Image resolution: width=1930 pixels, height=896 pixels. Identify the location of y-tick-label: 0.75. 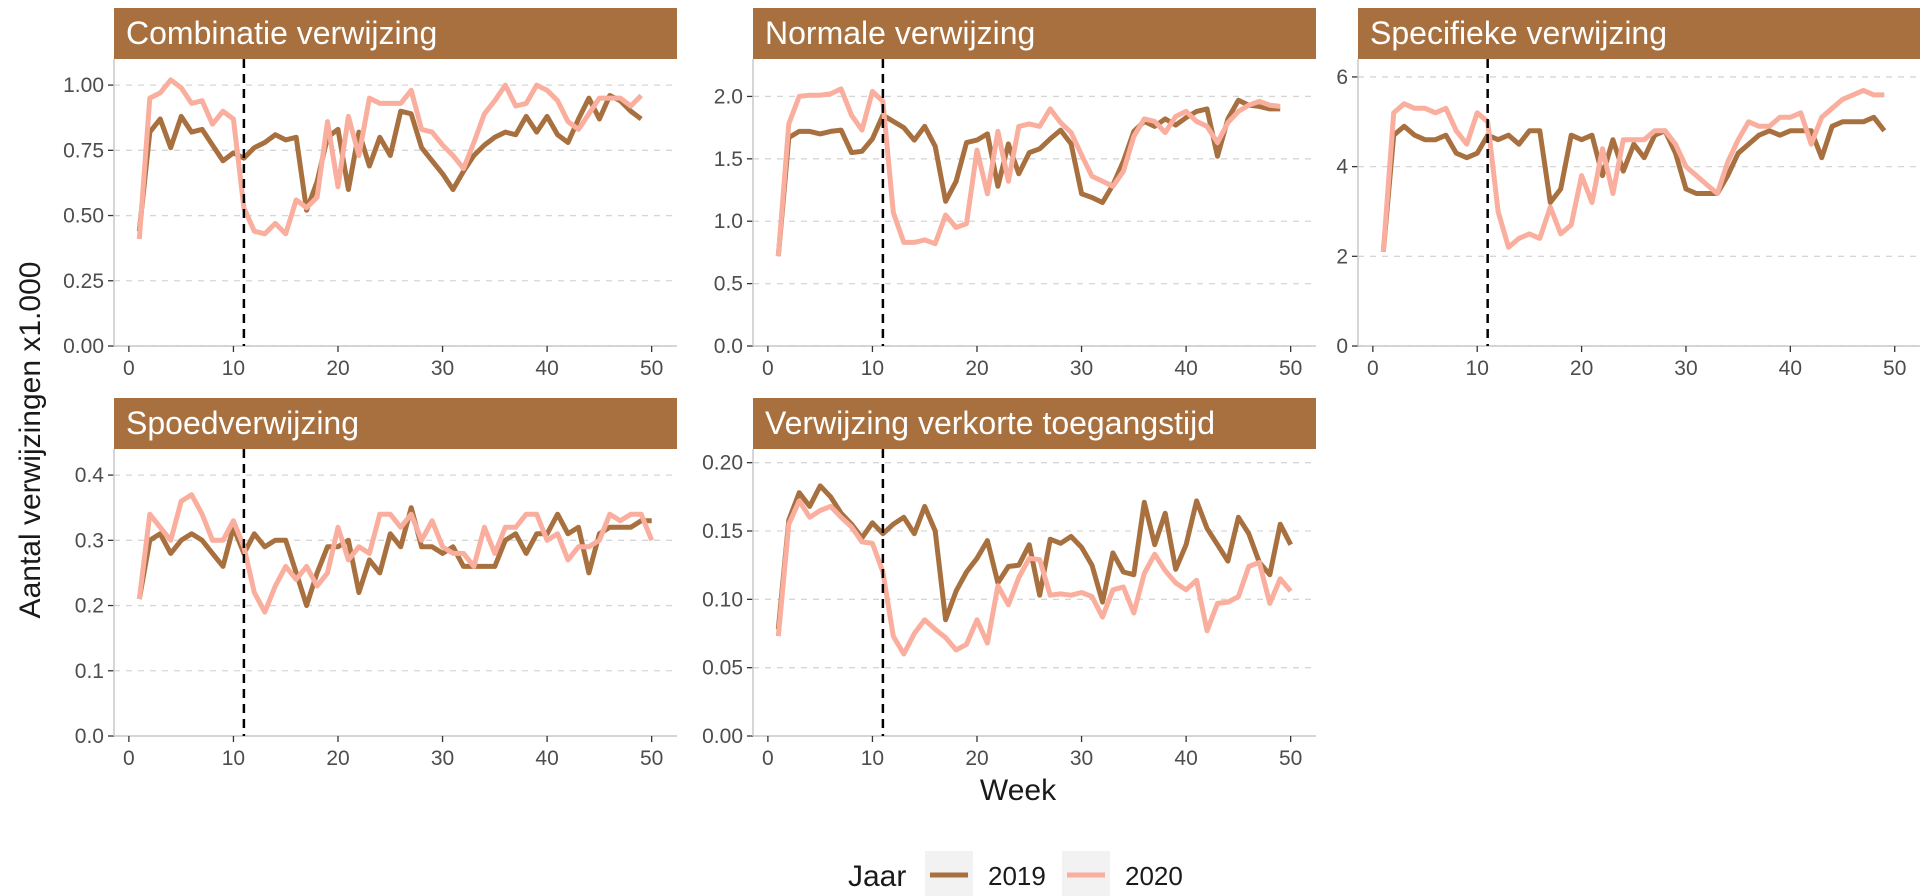
(83, 150).